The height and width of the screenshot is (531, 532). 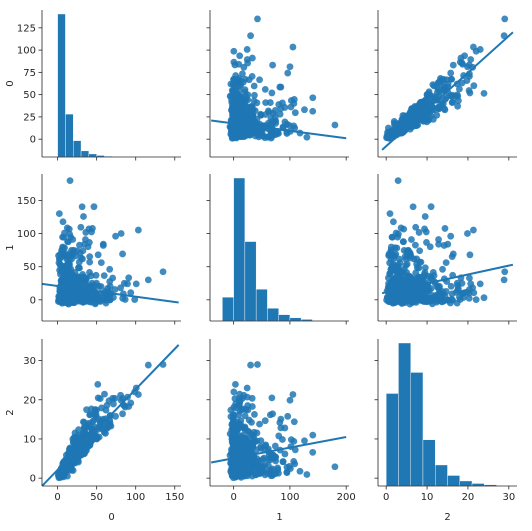 What do you see at coordinates (508, 497) in the screenshot?
I see `x-tick-label: 30` at bounding box center [508, 497].